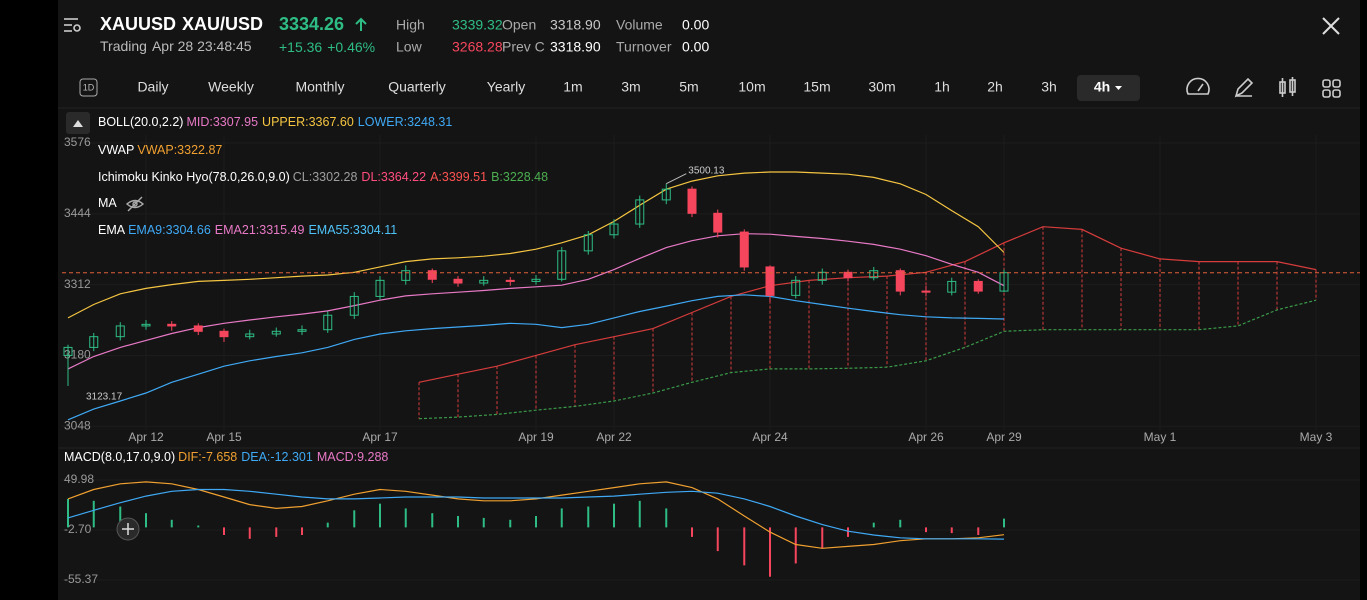 The image size is (1367, 600). Describe the element at coordinates (77, 284) in the screenshot. I see `y-tick-label: 3312` at that location.